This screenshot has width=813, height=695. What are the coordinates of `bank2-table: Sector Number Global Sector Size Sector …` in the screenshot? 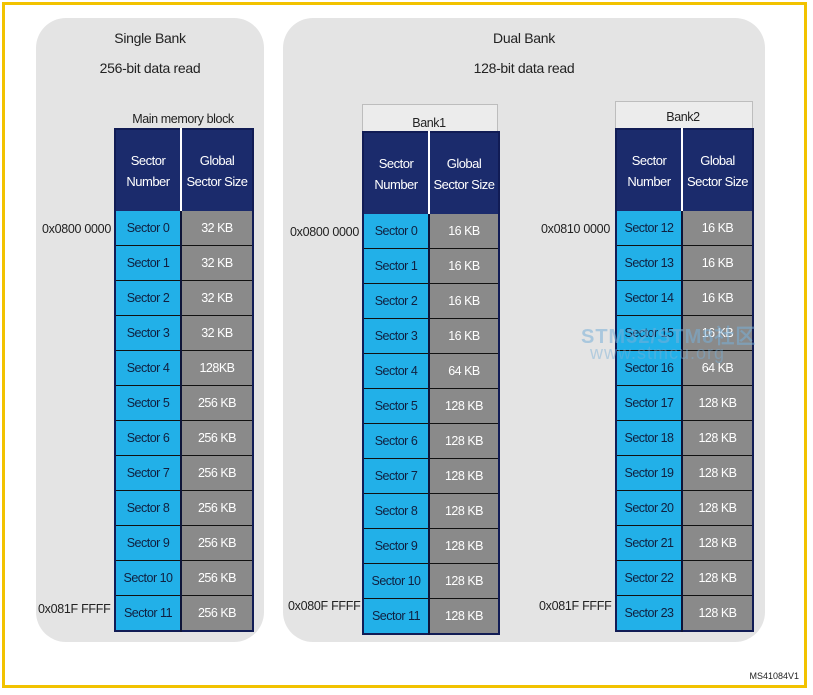 It's located at (684, 380).